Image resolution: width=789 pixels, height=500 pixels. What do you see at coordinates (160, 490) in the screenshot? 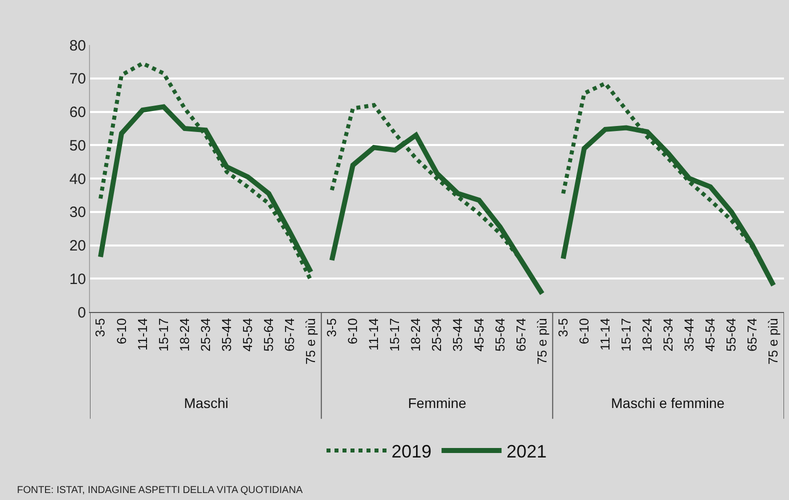
I see `source-note: FONTE: ISTAT, INDAGINE ASPETTI DELLA VITA QUOTIDIANA` at bounding box center [160, 490].